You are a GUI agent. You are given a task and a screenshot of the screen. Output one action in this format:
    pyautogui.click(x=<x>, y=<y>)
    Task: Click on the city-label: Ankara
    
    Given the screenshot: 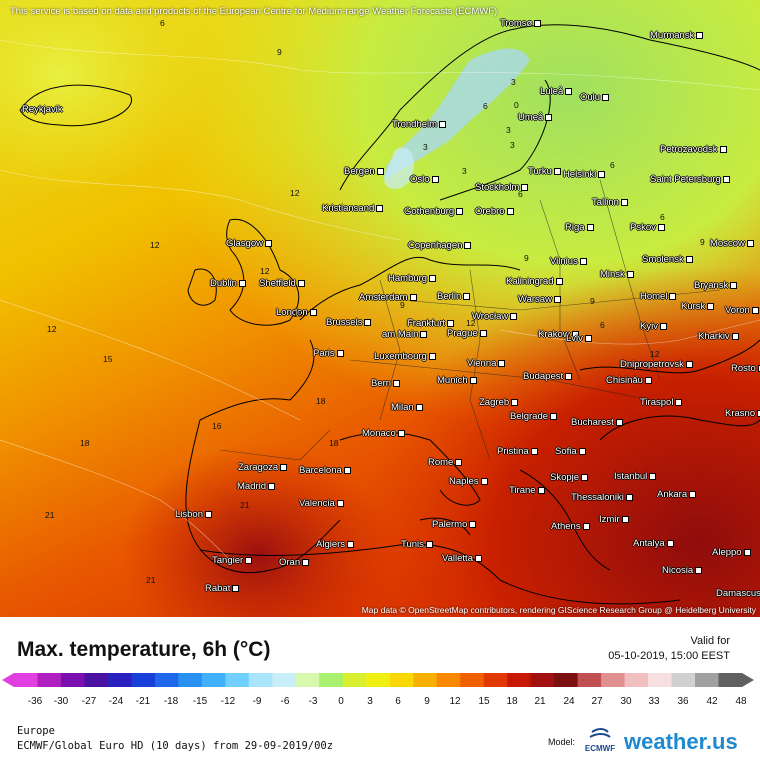 What is the action you would take?
    pyautogui.click(x=677, y=494)
    